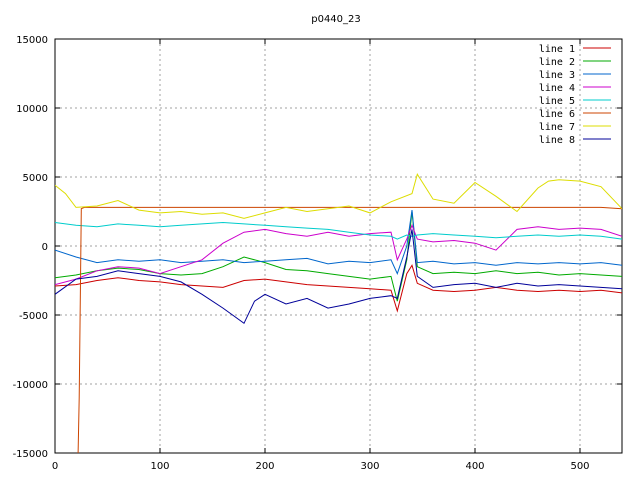 This screenshot has height=480, width=640. What do you see at coordinates (336, 19) in the screenshot?
I see `chart-title: p0440_23` at bounding box center [336, 19].